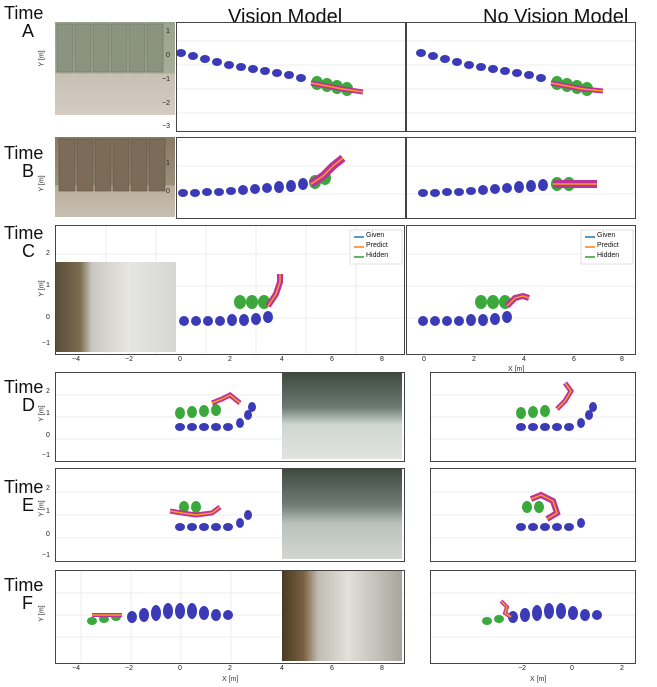 This screenshot has height=687, width=657. What do you see at coordinates (168, 31) in the screenshot?
I see `tick-a-y-0: 1` at bounding box center [168, 31].